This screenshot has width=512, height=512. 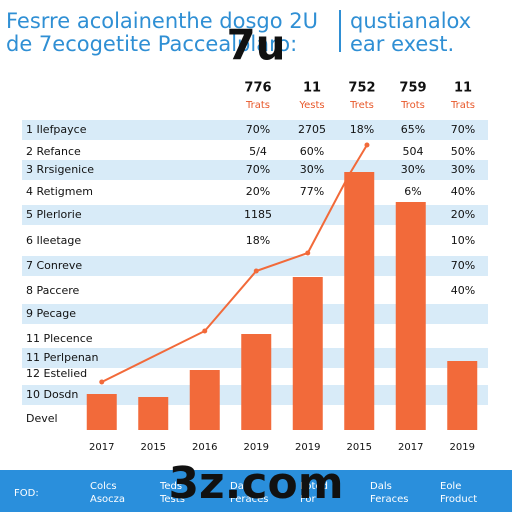 I want to click on cell: 504, so click(x=413, y=151).